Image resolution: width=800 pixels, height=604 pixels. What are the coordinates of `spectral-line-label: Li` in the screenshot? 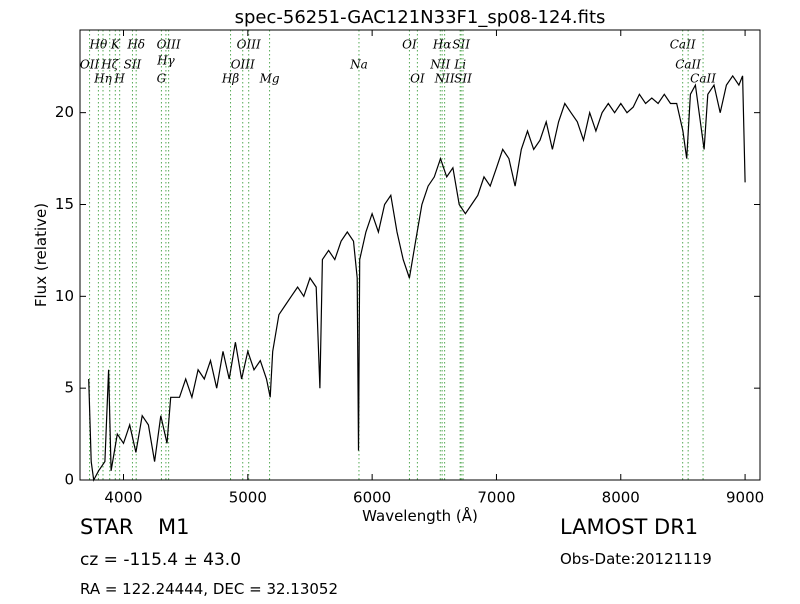 It's located at (459, 65).